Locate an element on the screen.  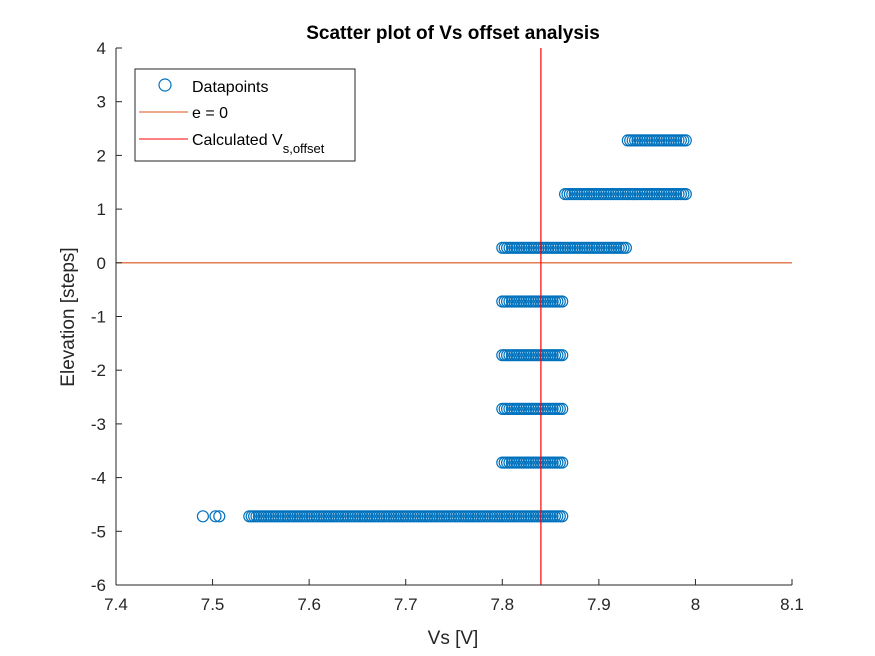
y-tick-label: 0 is located at coordinates (101, 263).